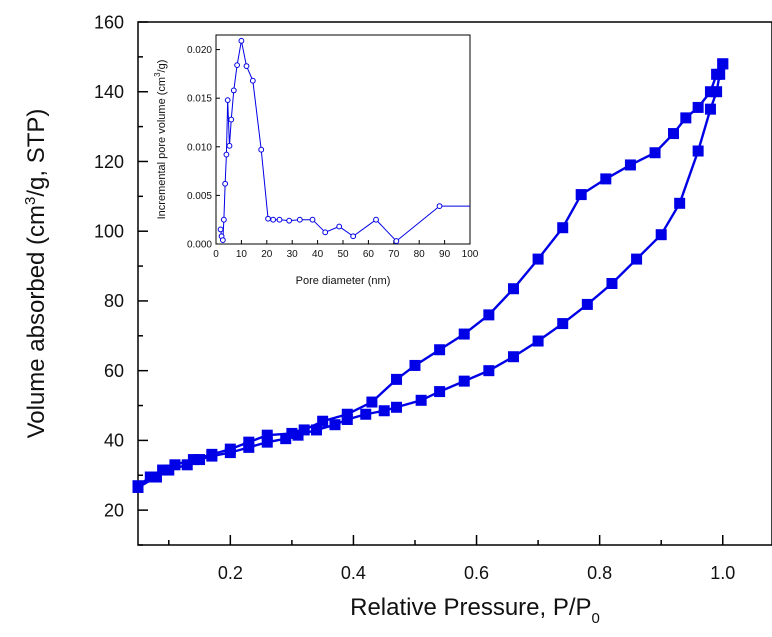 The width and height of the screenshot is (772, 637). I want to click on main-x-tick-label: 0.8, so click(599, 573).